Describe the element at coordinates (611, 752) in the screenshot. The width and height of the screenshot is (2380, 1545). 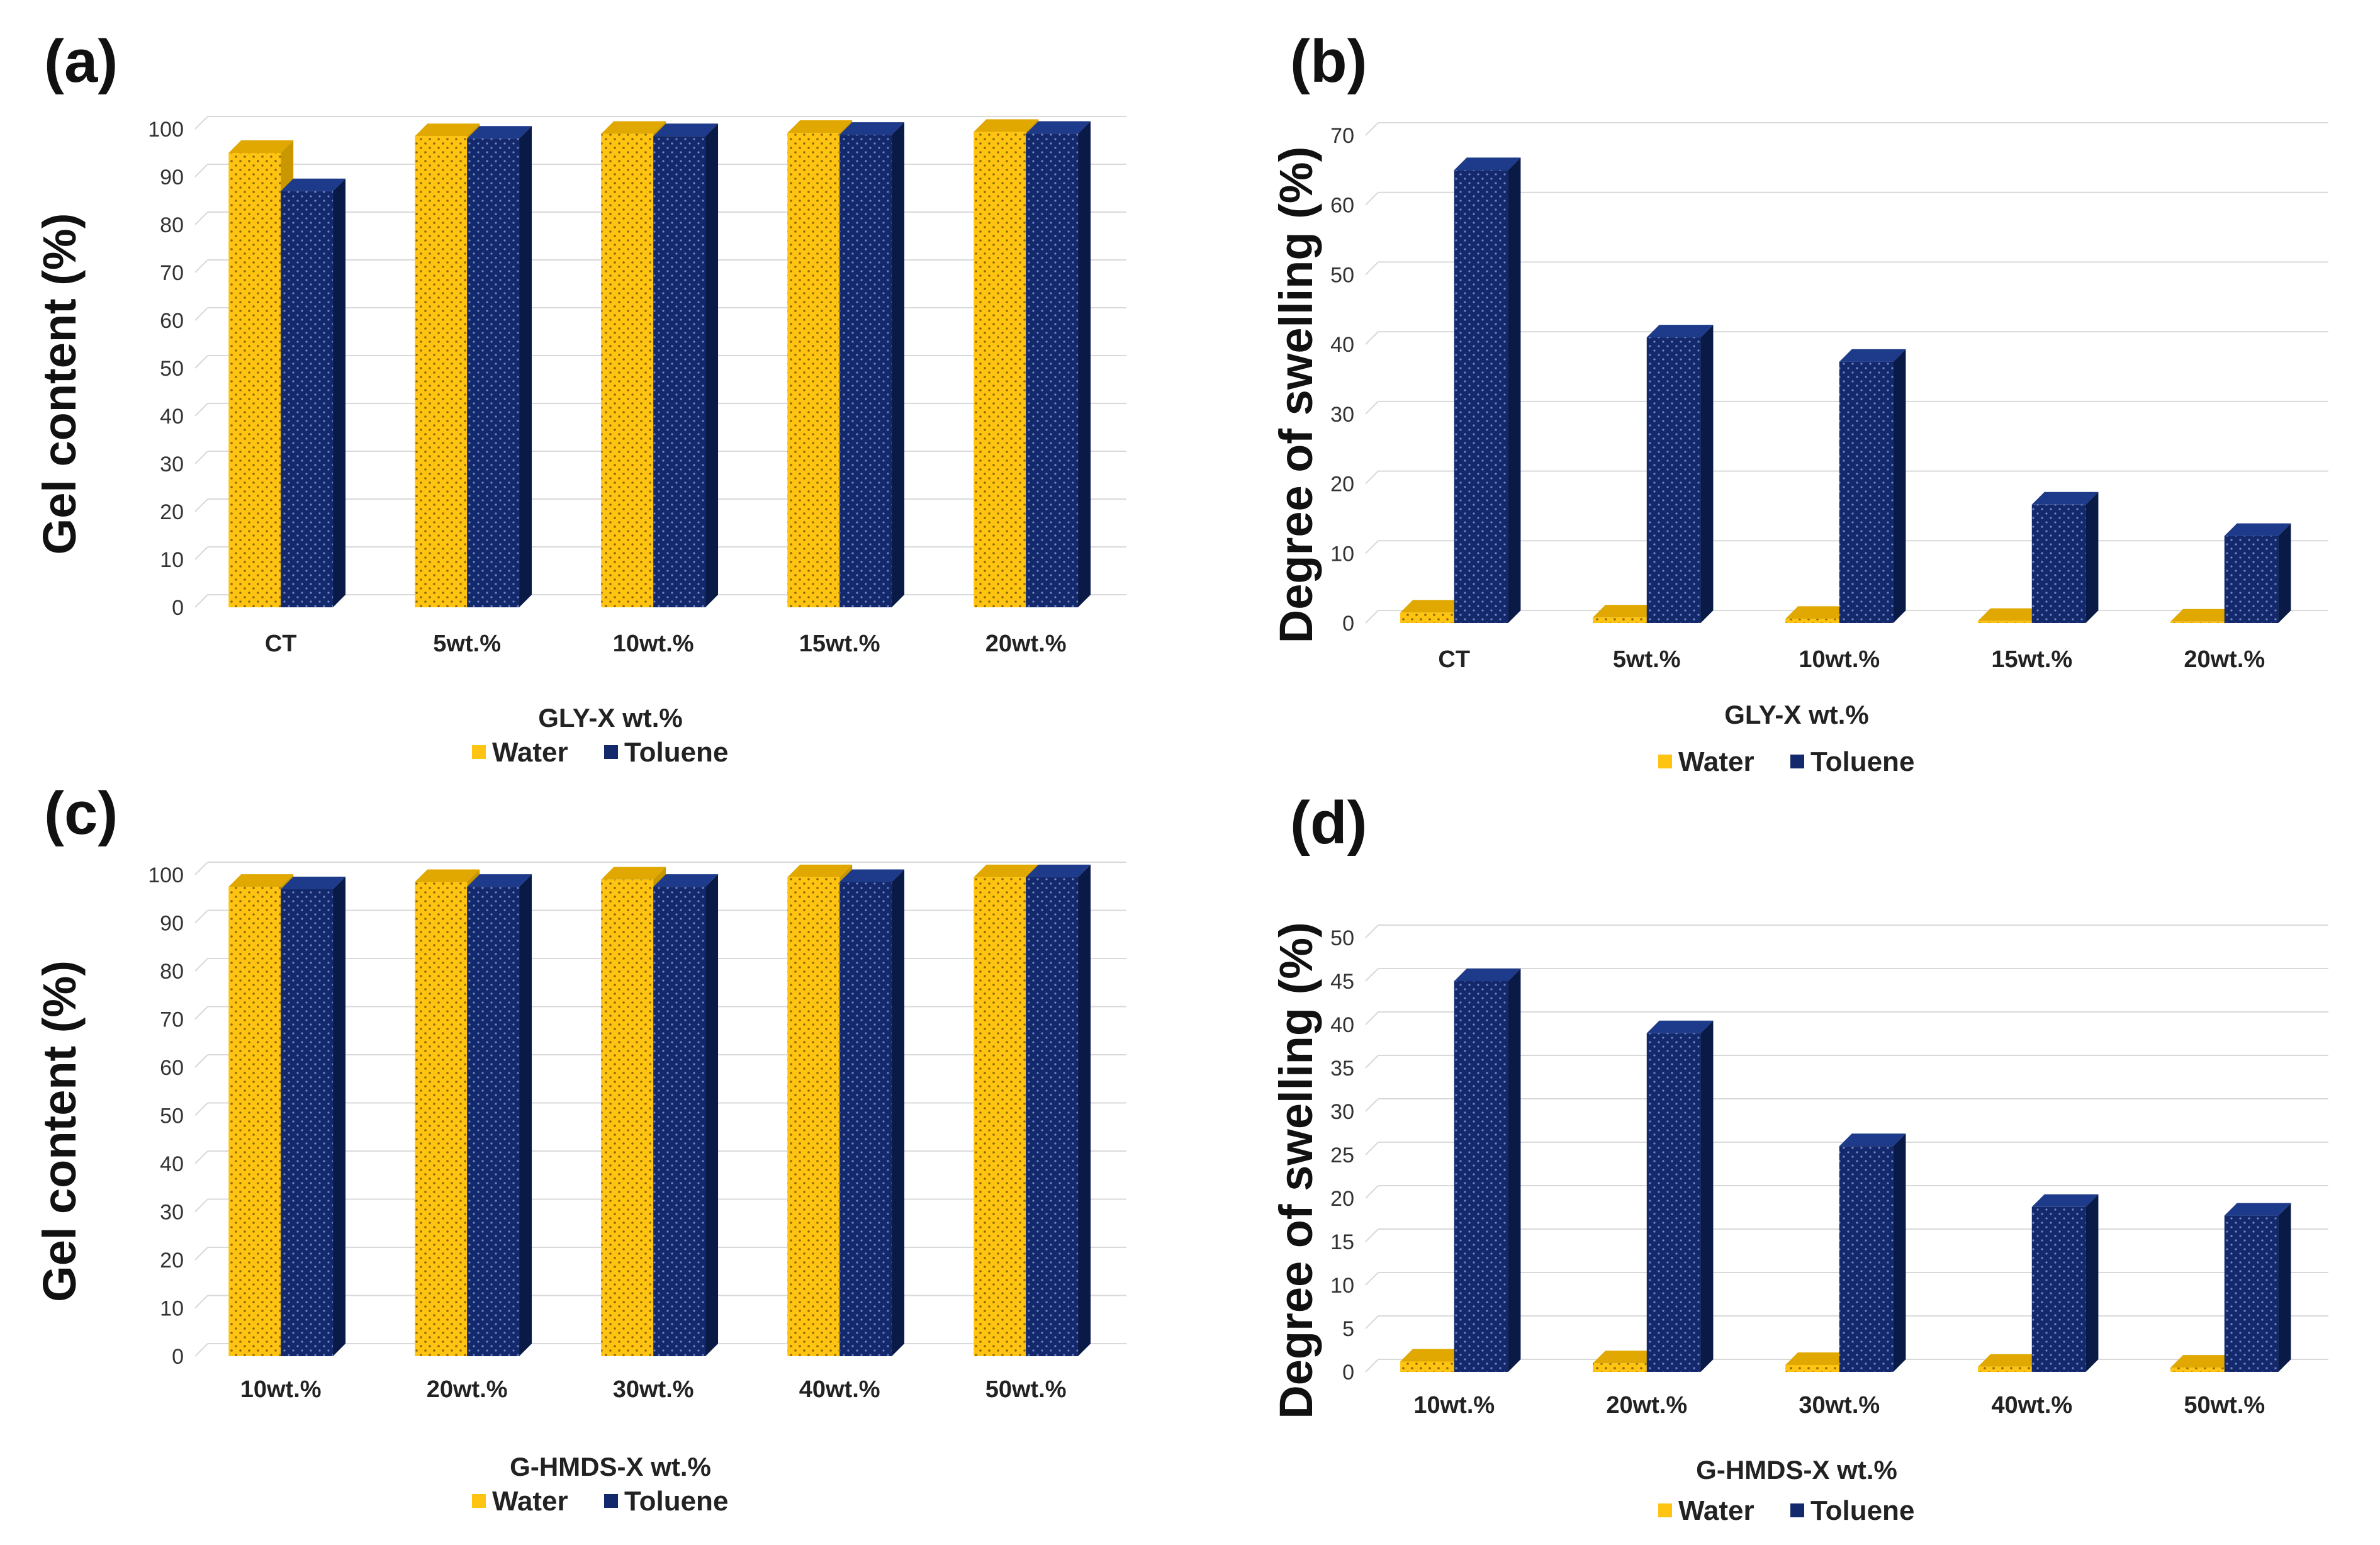
I see `legend-swatch-toluene` at that location.